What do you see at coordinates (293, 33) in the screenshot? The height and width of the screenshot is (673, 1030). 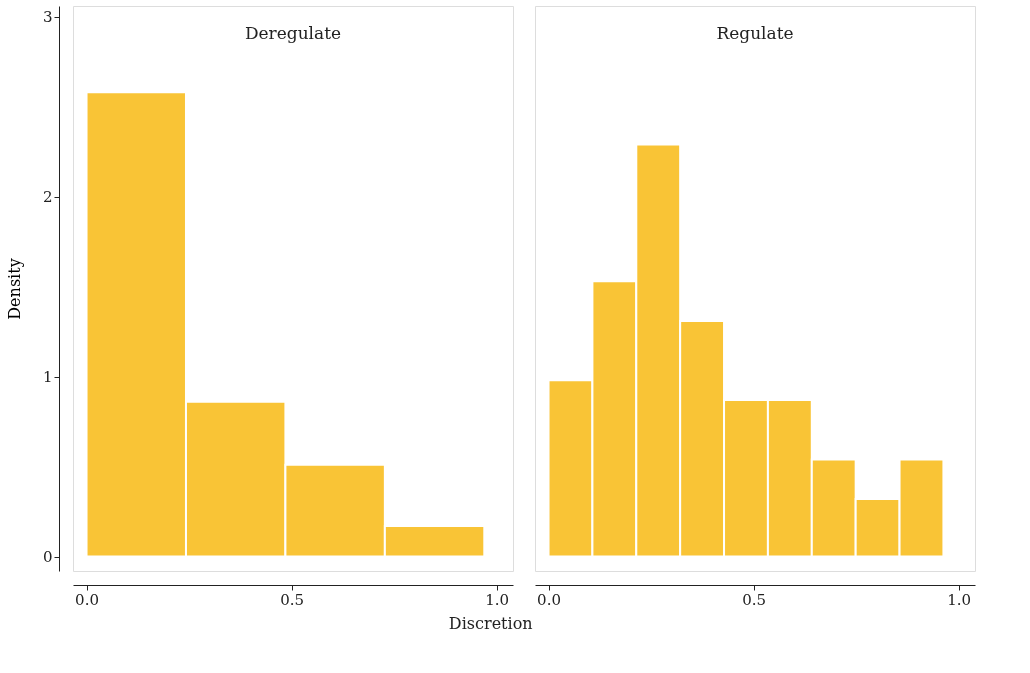 I see `text: Deregulate` at bounding box center [293, 33].